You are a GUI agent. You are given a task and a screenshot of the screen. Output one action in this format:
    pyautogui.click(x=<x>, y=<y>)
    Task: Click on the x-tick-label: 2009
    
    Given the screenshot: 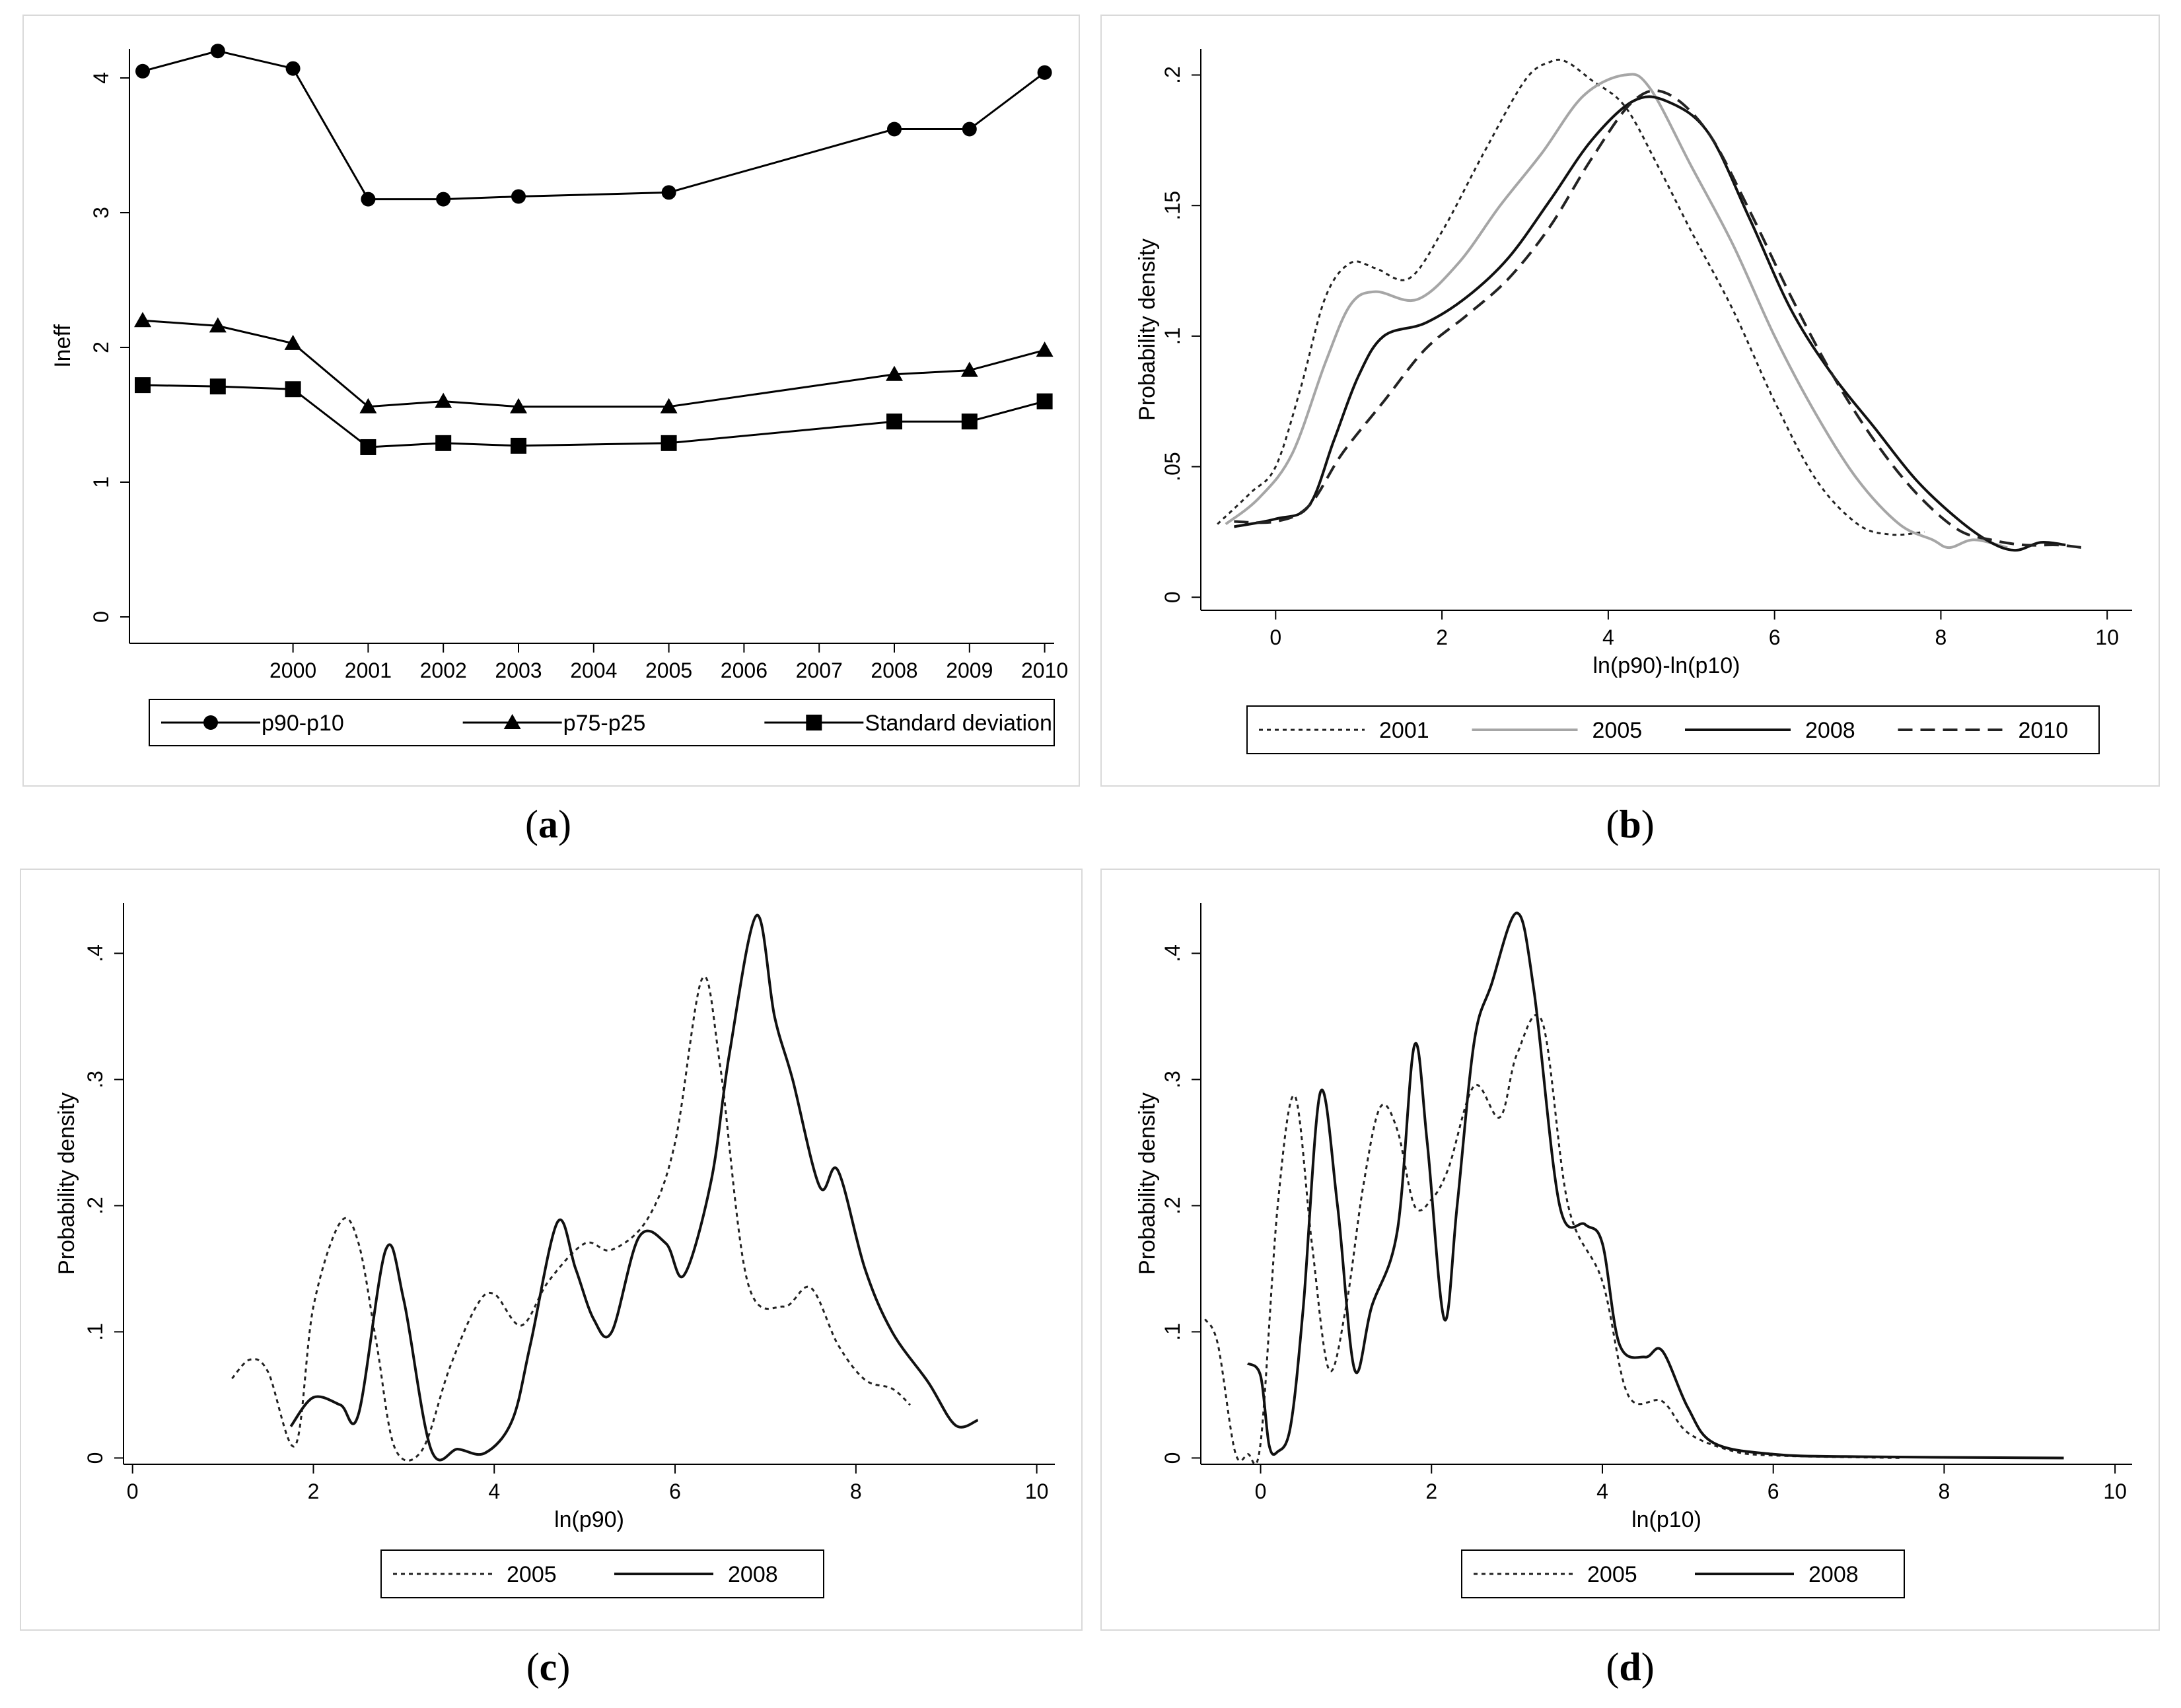 What is the action you would take?
    pyautogui.click(x=970, y=670)
    